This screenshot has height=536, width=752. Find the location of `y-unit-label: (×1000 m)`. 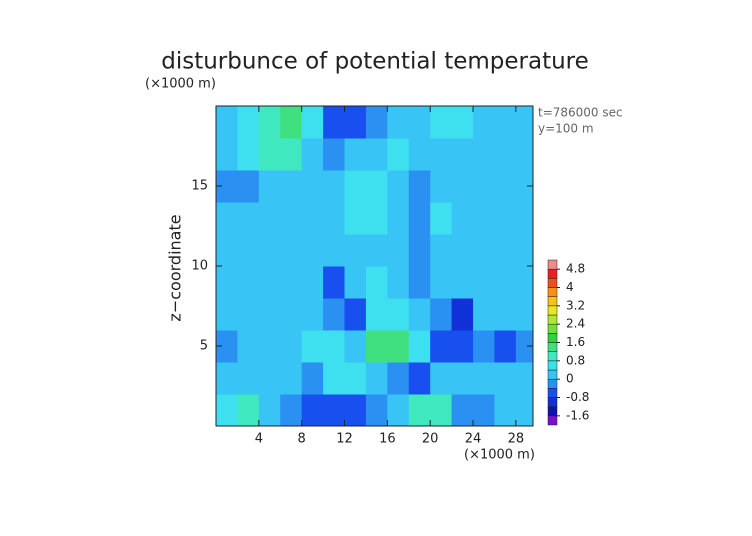

y-unit-label: (×1000 m) is located at coordinates (180, 84).